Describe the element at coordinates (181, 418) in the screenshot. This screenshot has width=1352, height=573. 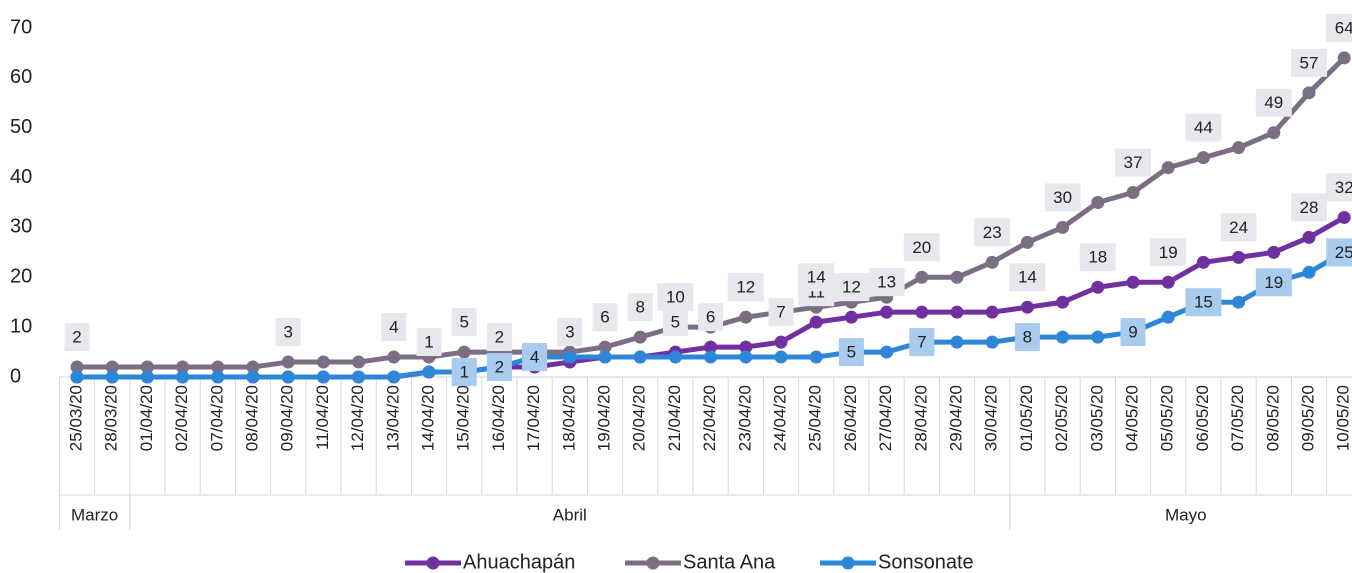
I see `x-tick-label: 02/04/20` at that location.